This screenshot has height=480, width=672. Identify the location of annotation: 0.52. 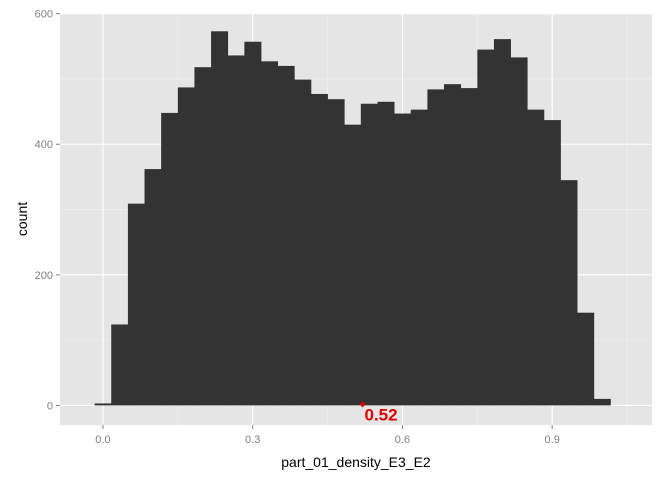
(378, 412).